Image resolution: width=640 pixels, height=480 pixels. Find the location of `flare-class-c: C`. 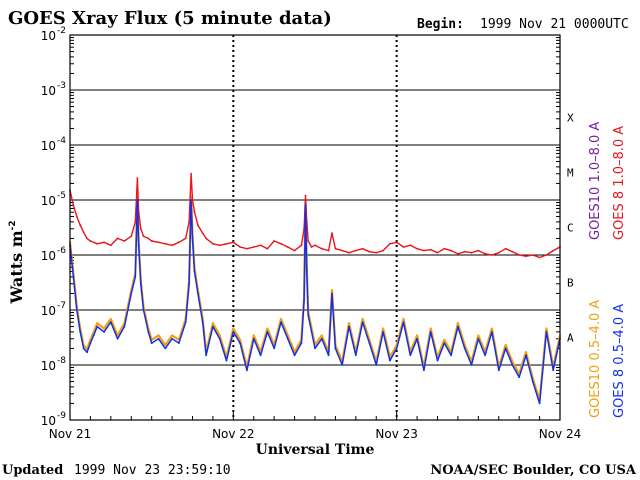

flare-class-c: C is located at coordinates (570, 228).